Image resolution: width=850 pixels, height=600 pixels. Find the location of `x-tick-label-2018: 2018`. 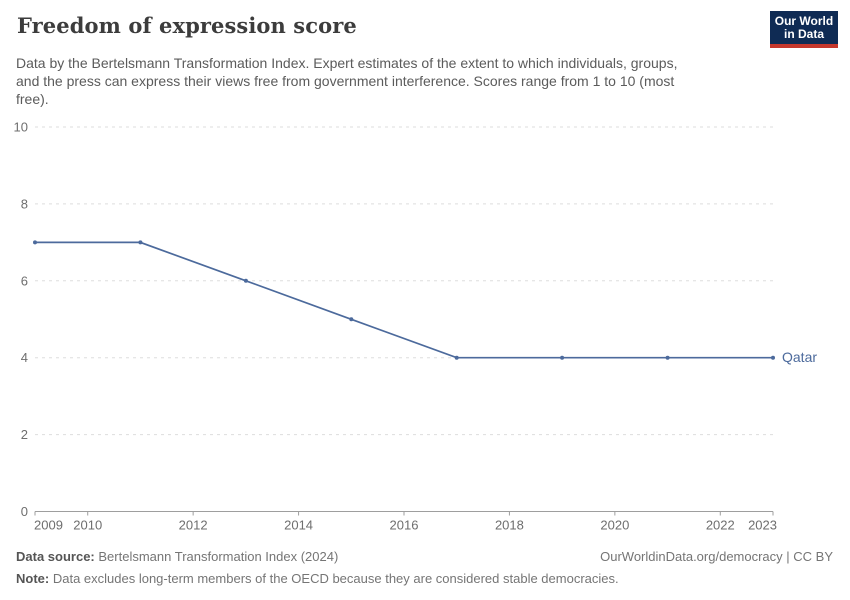

x-tick-label-2018: 2018 is located at coordinates (509, 525).